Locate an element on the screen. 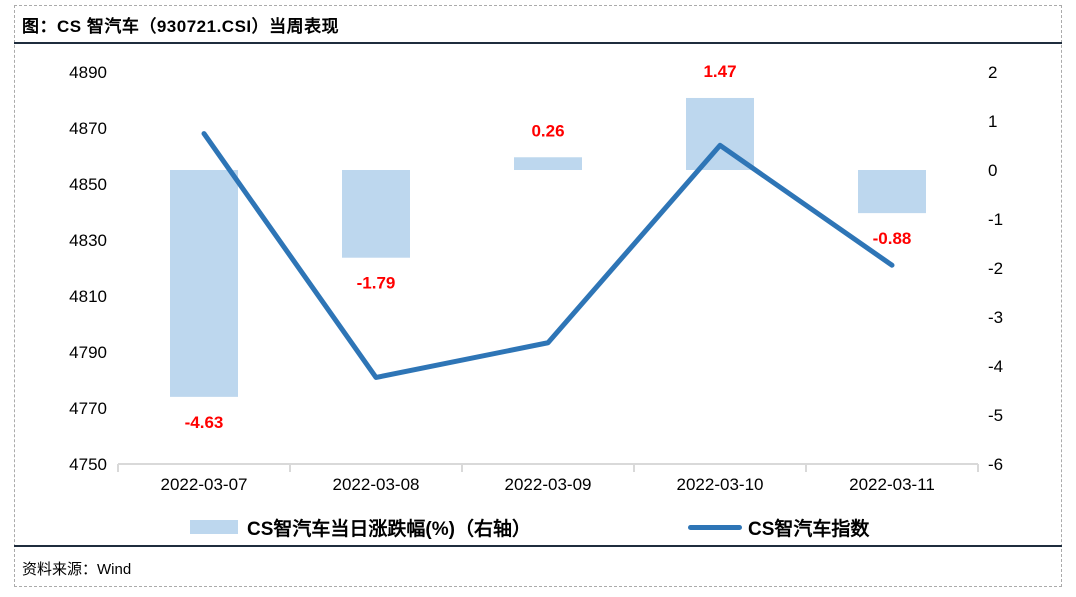  source-divider is located at coordinates (538, 546).